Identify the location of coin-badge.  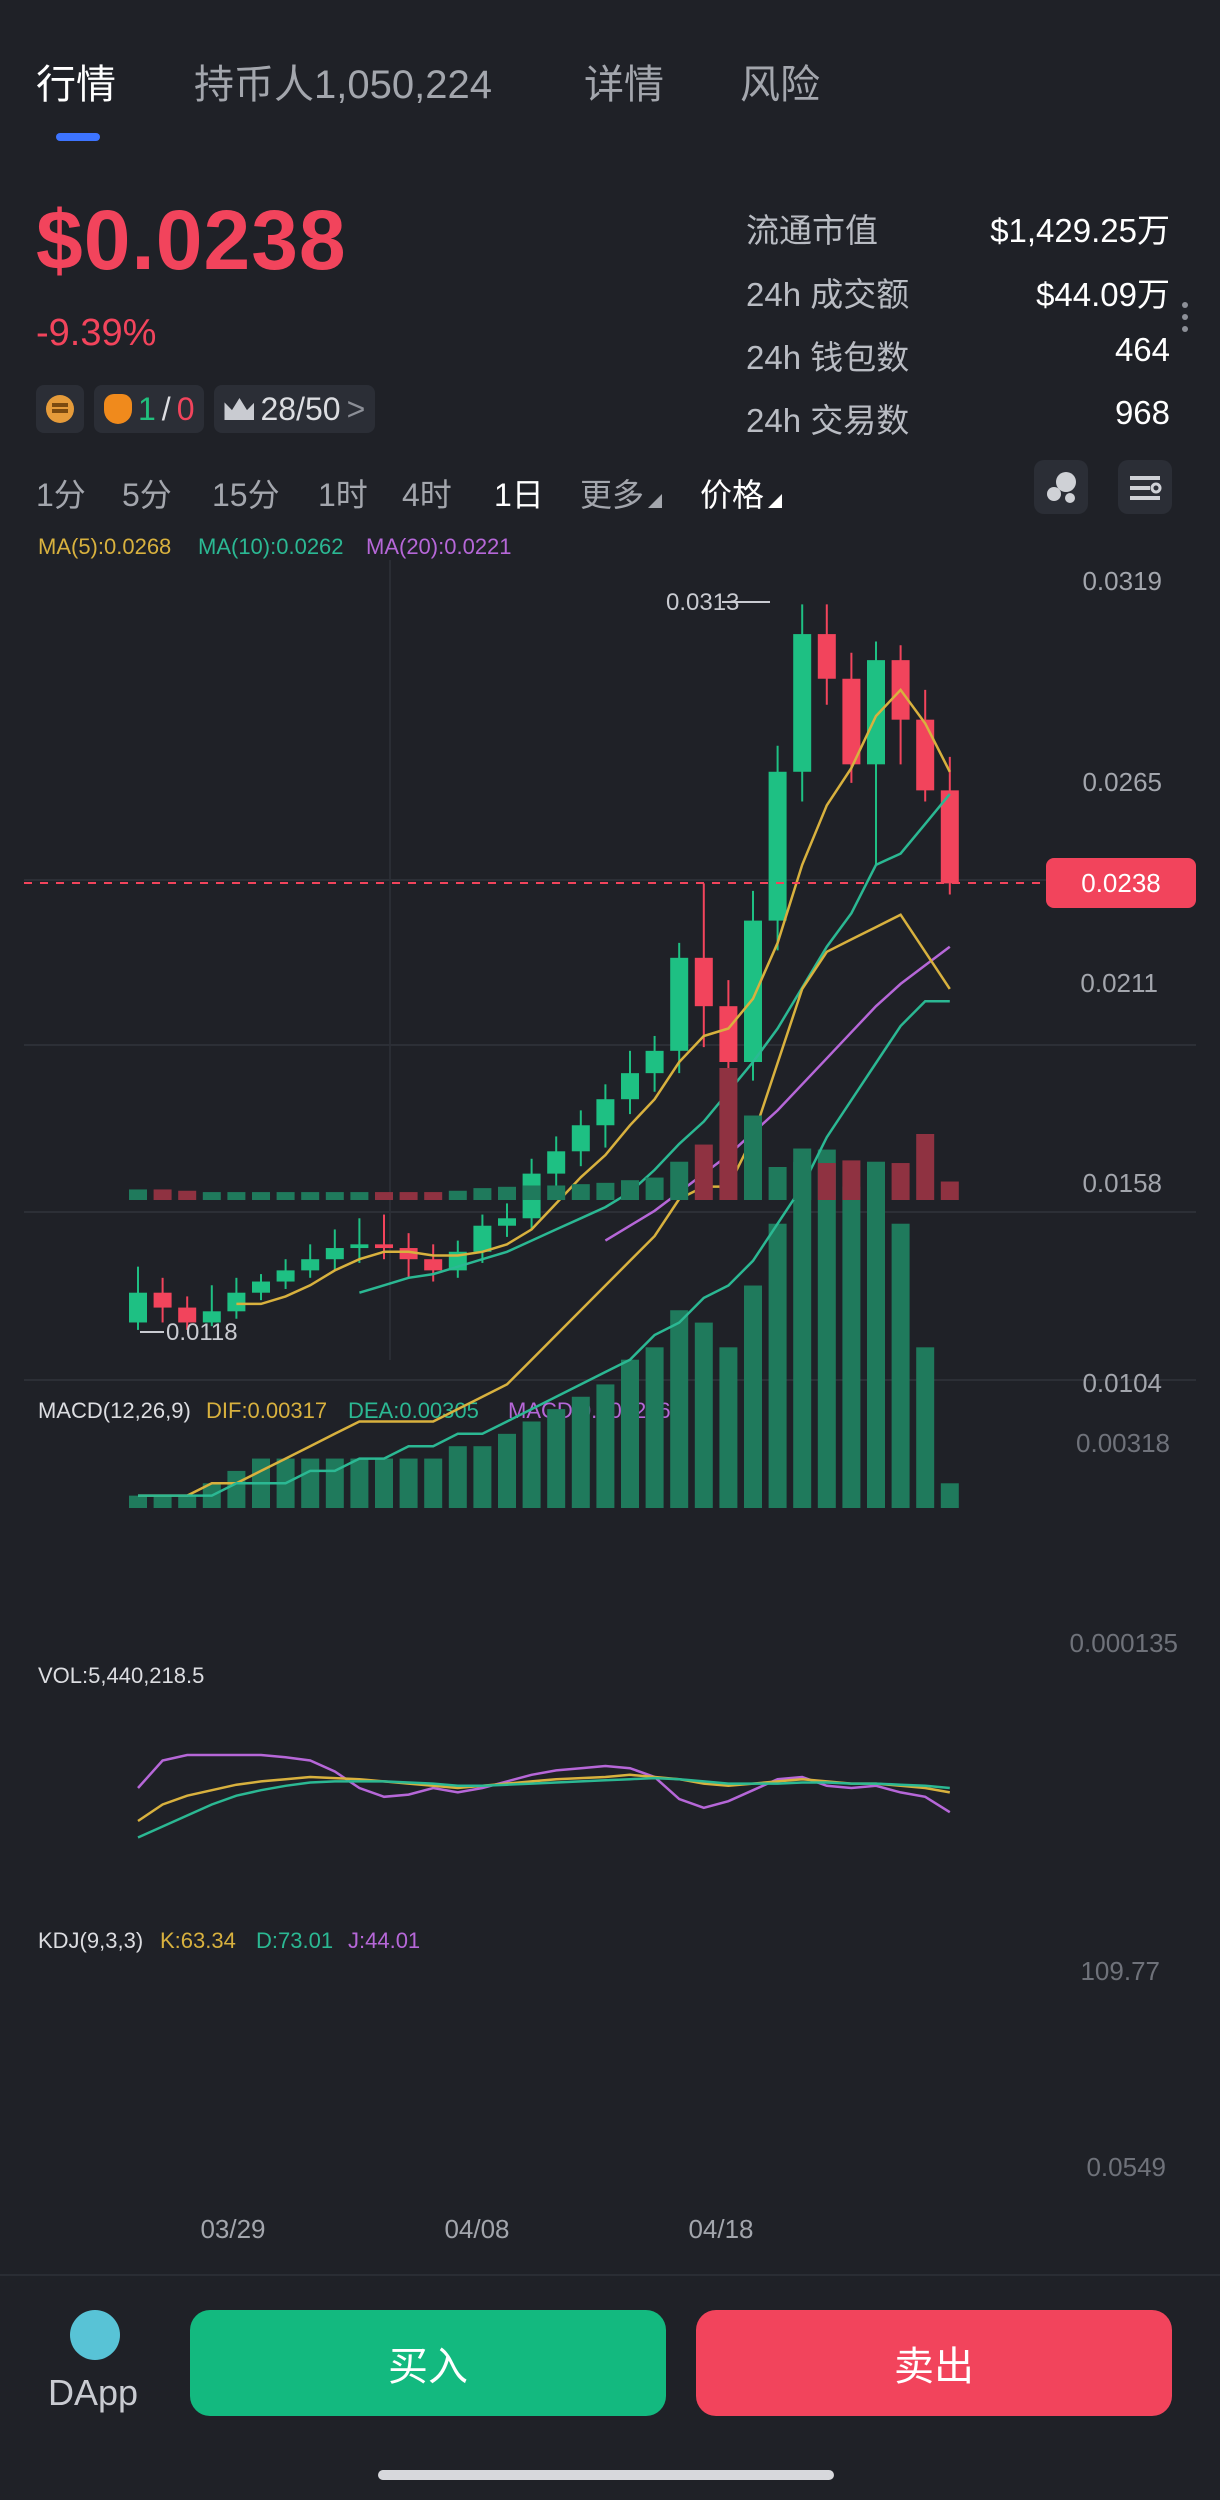
(60, 409).